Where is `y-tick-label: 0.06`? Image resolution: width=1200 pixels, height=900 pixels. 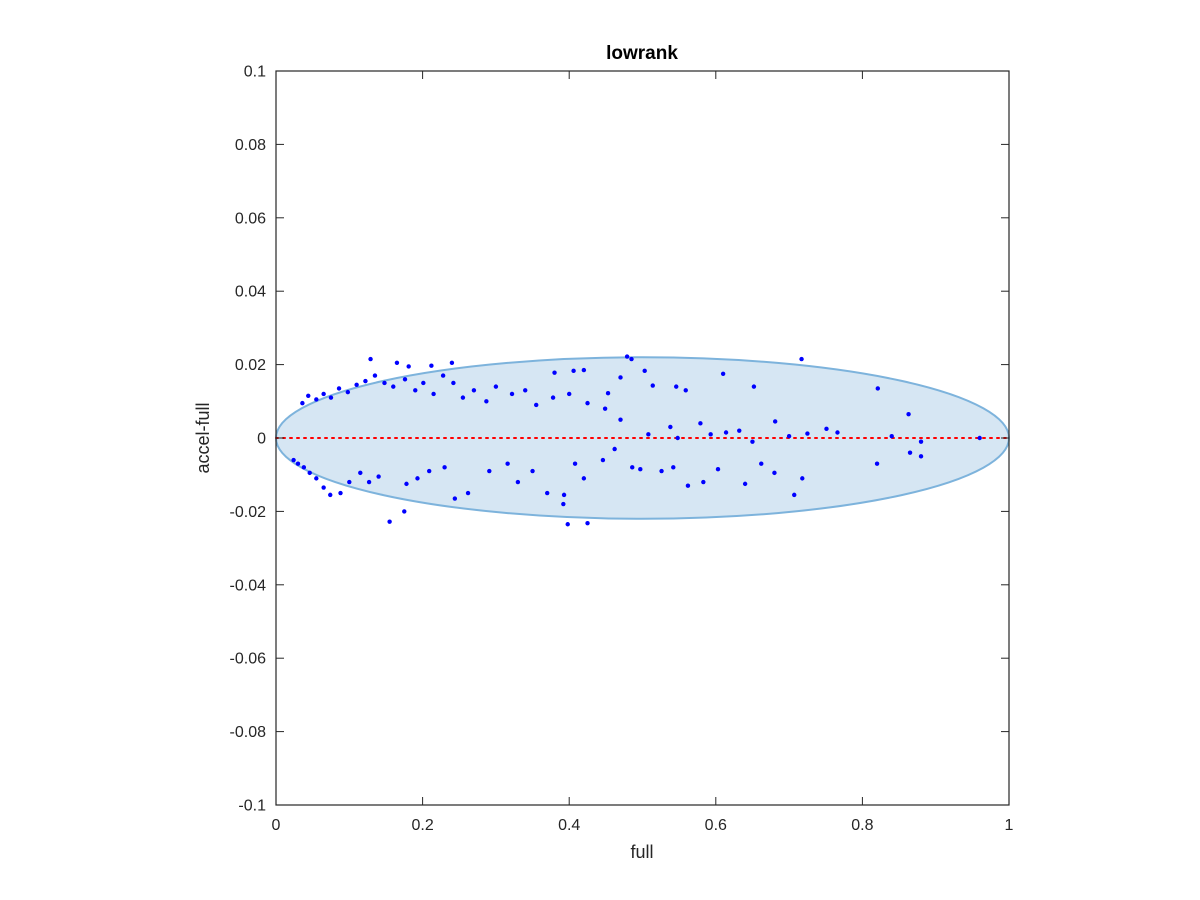 y-tick-label: 0.06 is located at coordinates (250, 218).